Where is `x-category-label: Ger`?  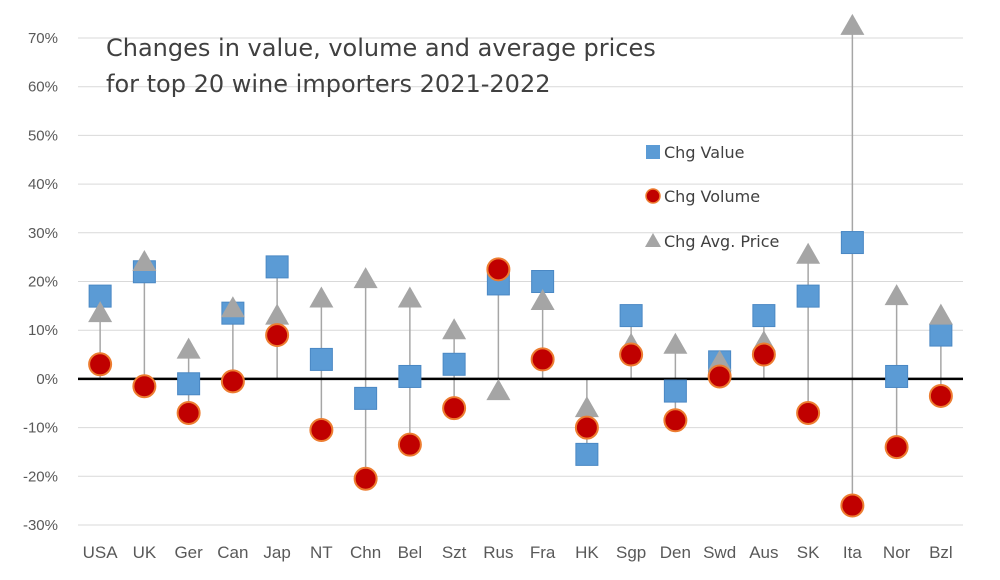
x-category-label: Ger is located at coordinates (188, 552).